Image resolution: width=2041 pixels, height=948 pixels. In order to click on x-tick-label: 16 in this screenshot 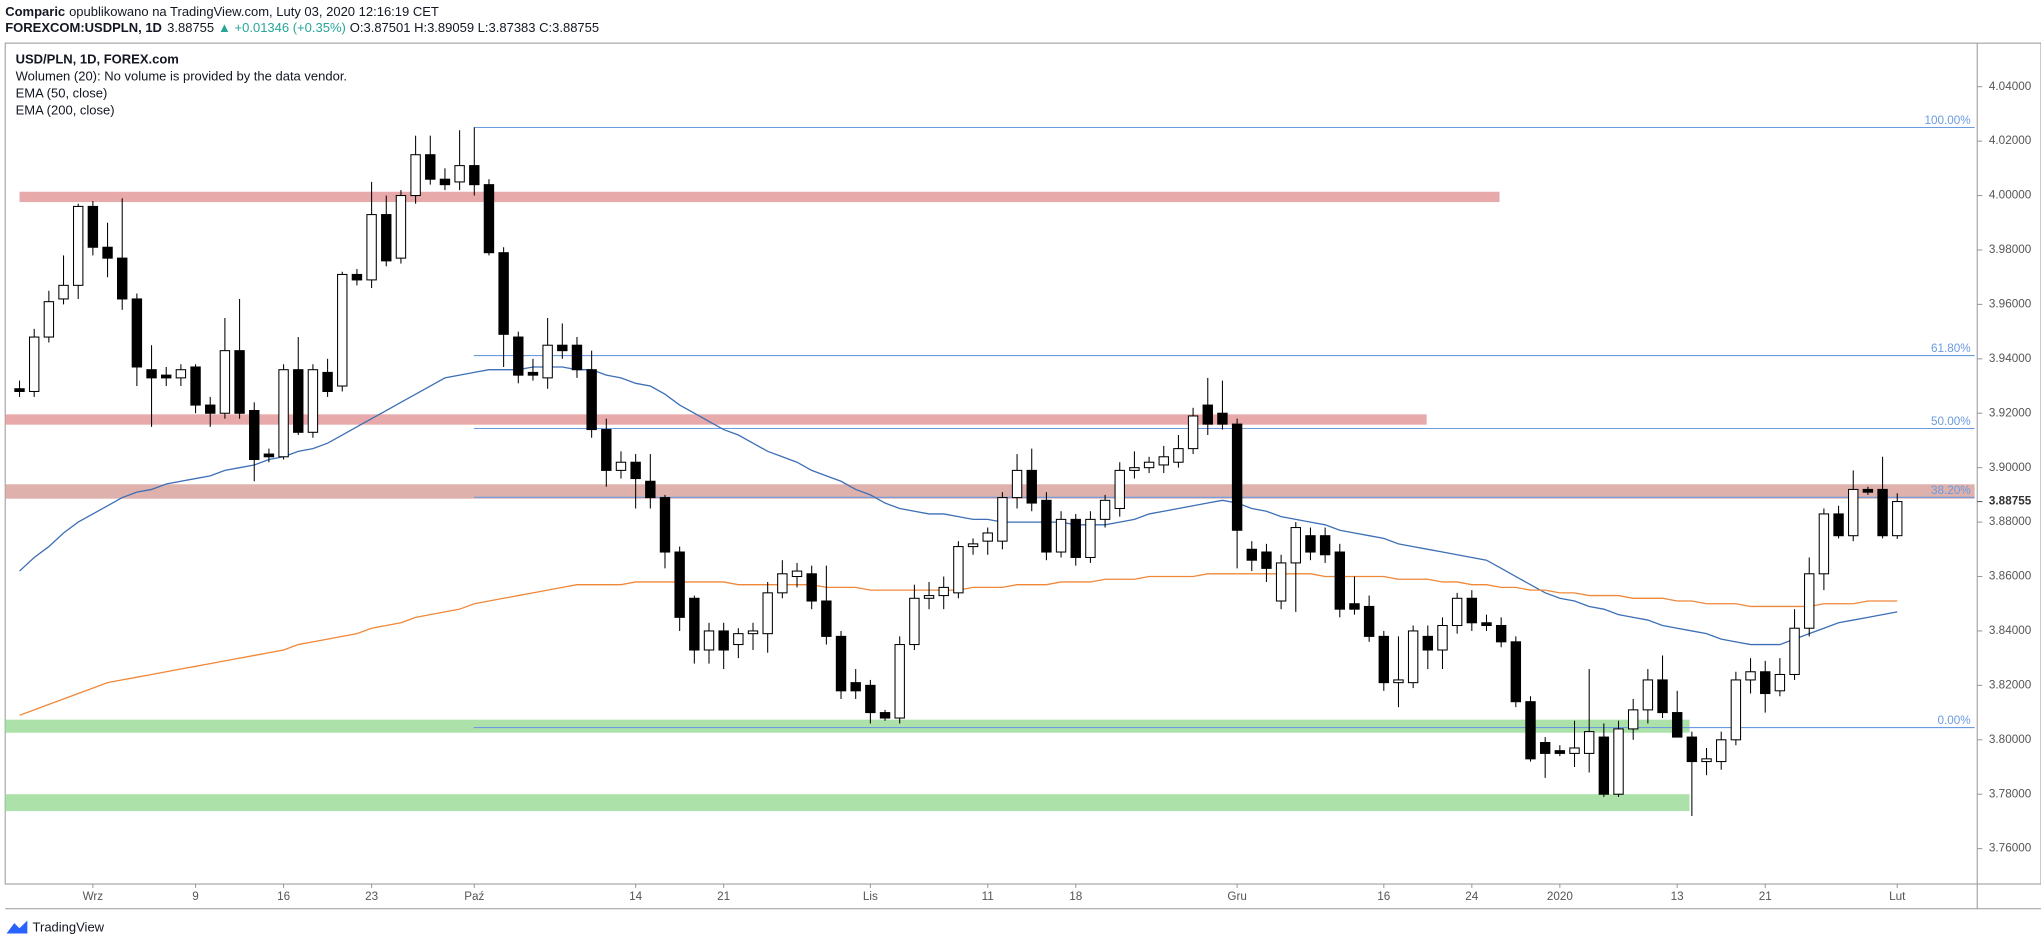, I will do `click(283, 896)`.